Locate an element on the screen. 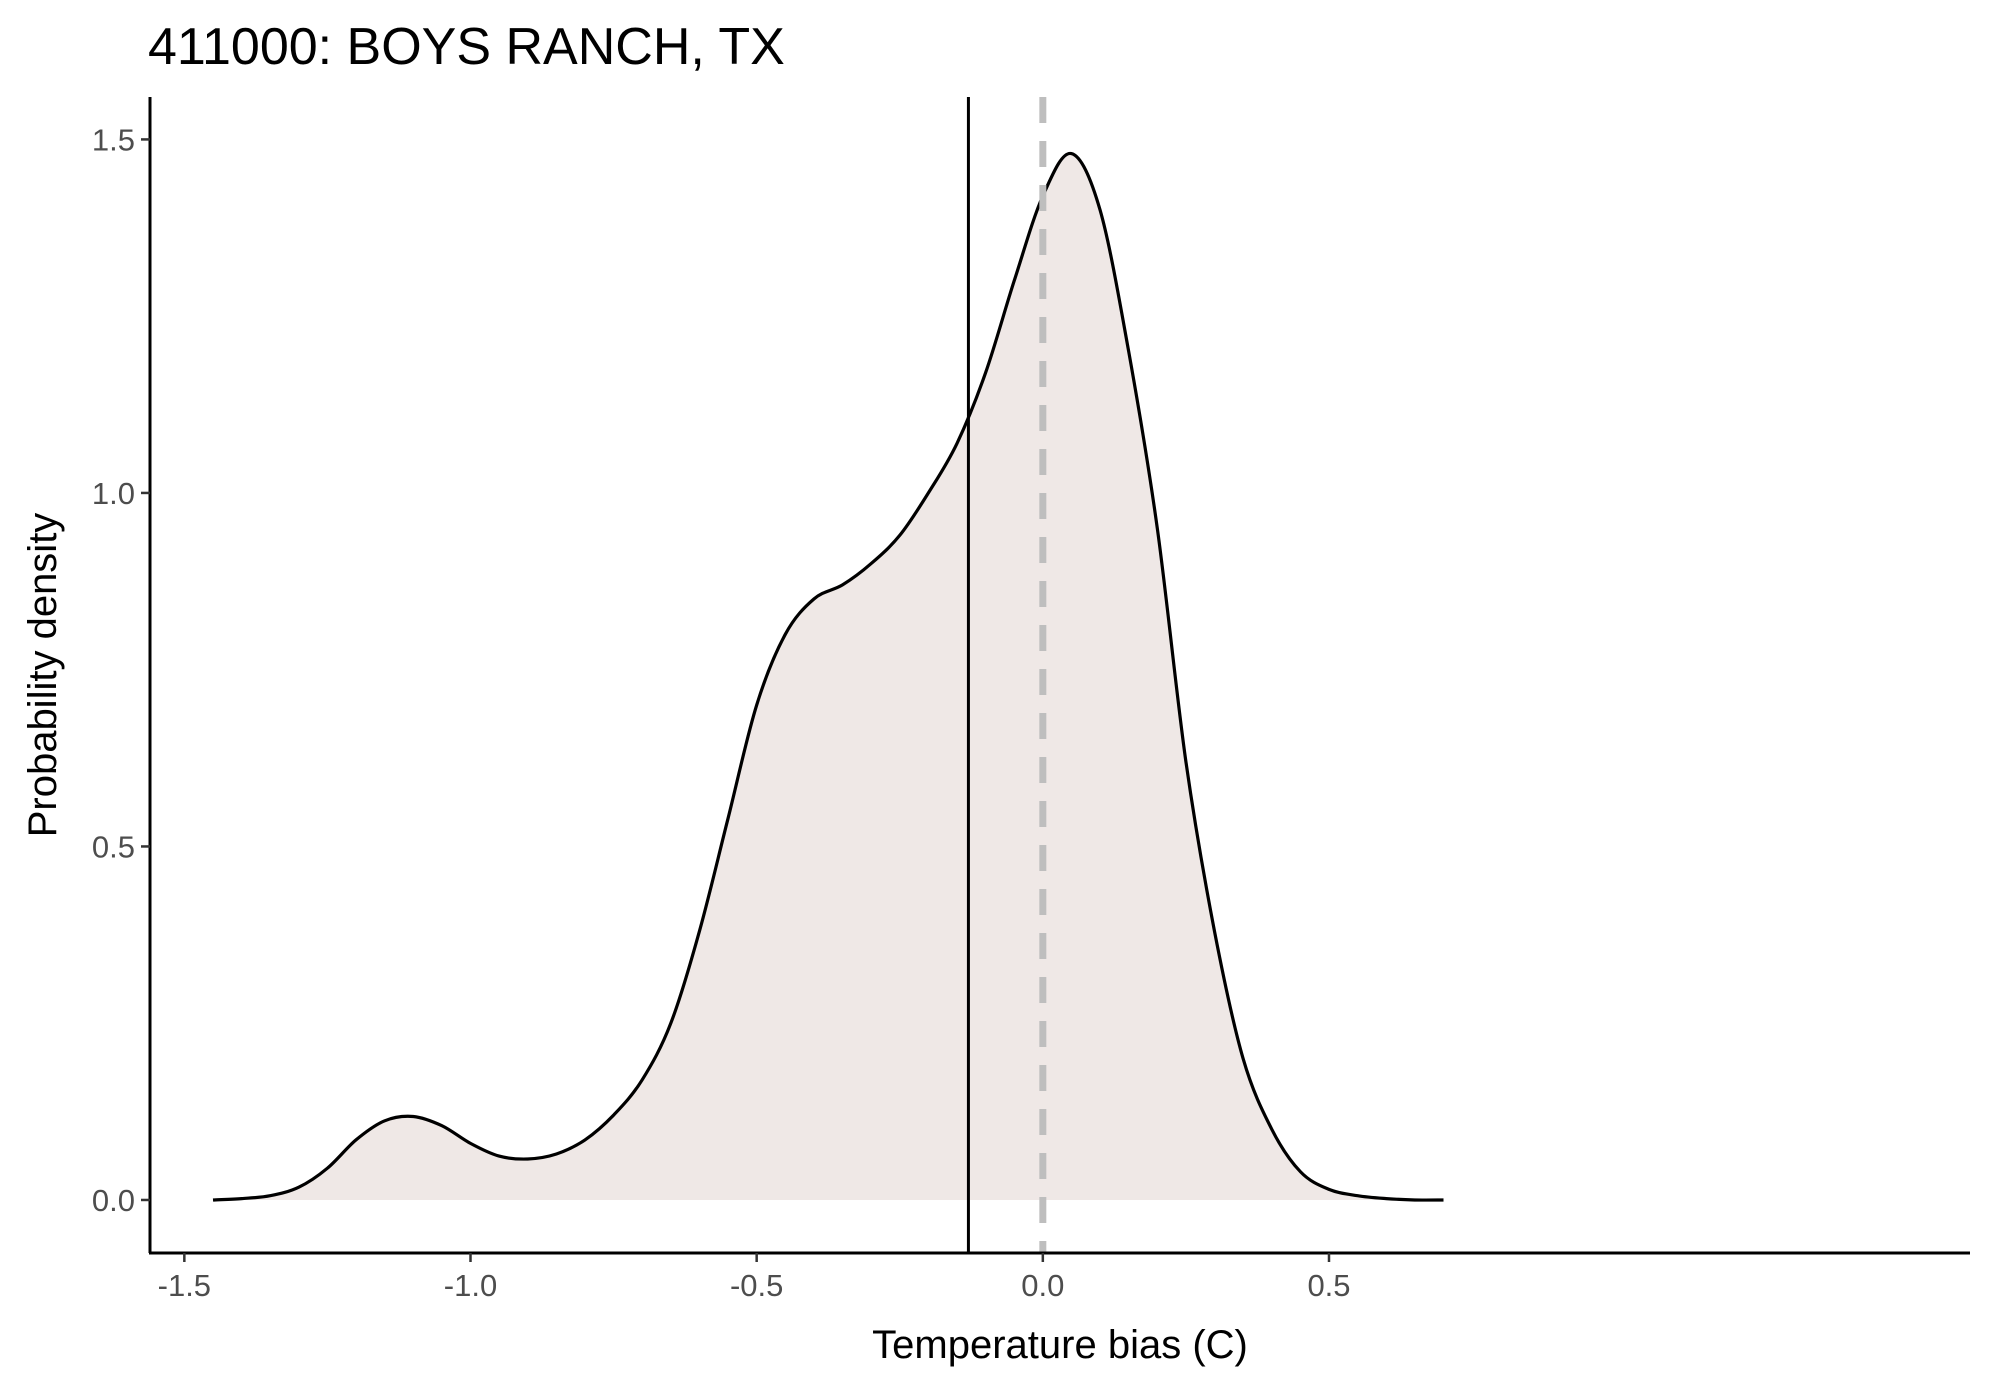  y-axis-title: Probability density is located at coordinates (43, 675).